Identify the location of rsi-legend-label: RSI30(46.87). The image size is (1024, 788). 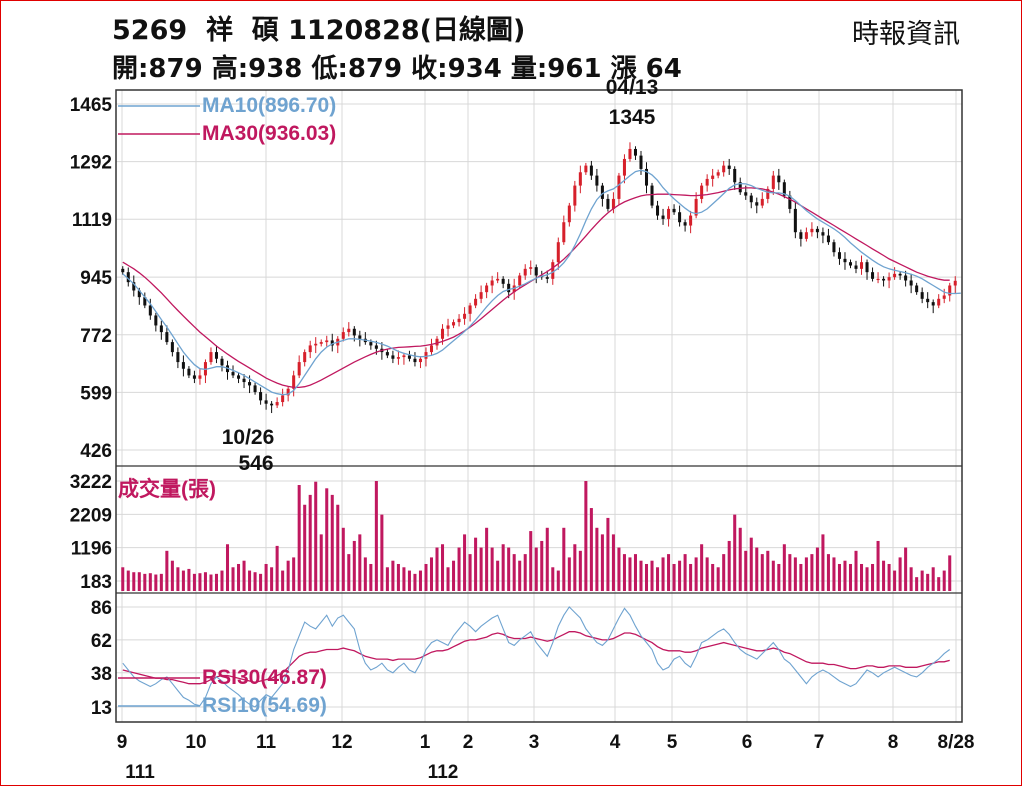
(264, 677).